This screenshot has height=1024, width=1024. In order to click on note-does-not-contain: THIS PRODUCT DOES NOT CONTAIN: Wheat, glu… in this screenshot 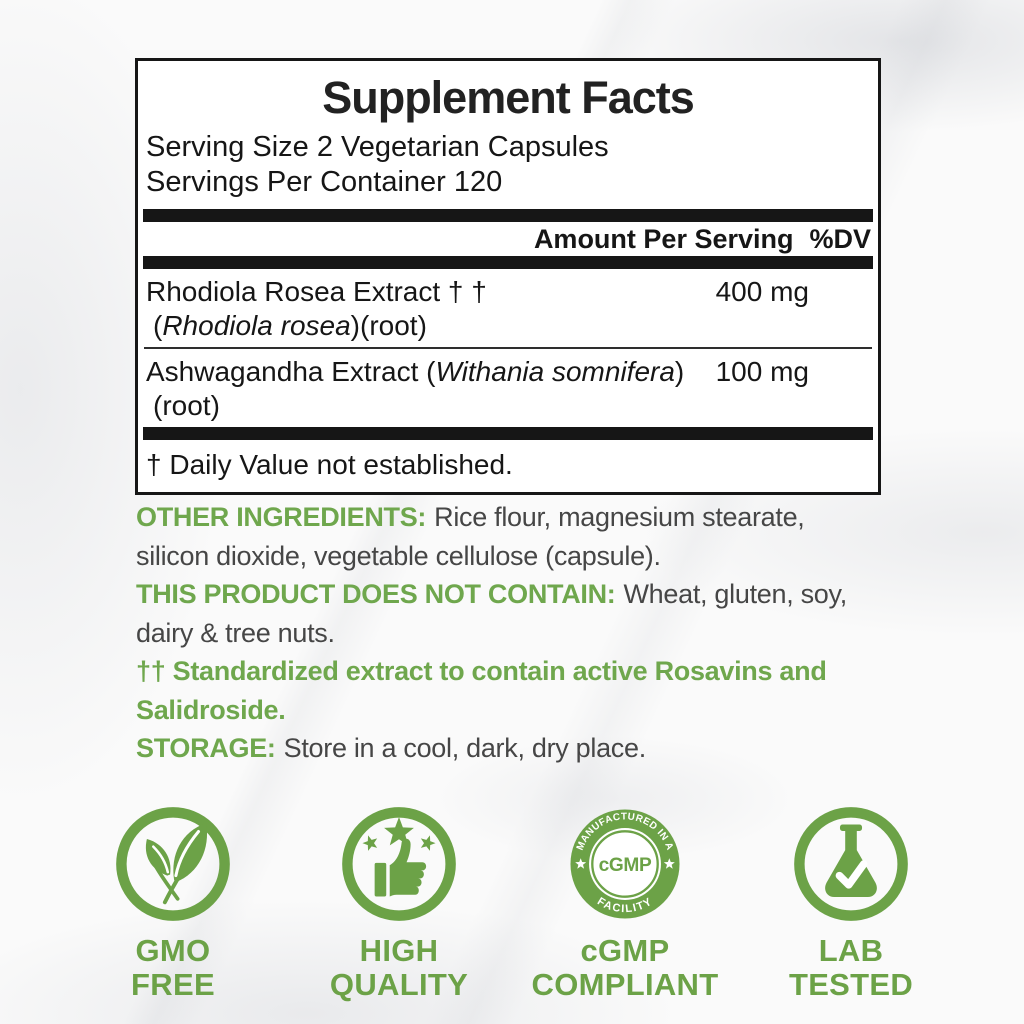, I will do `click(504, 613)`.